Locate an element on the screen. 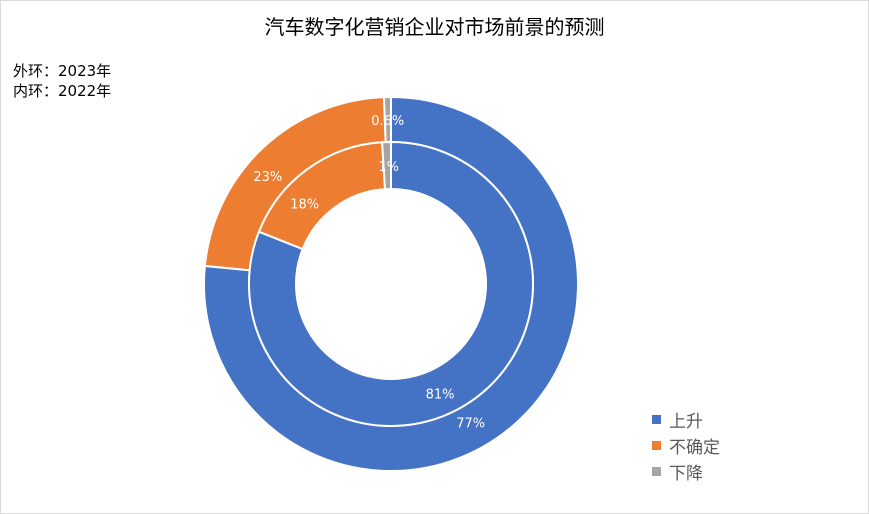 This screenshot has width=869, height=514. chart-title: 汽车数字化营销企业对市场前景的预测 is located at coordinates (434, 27).